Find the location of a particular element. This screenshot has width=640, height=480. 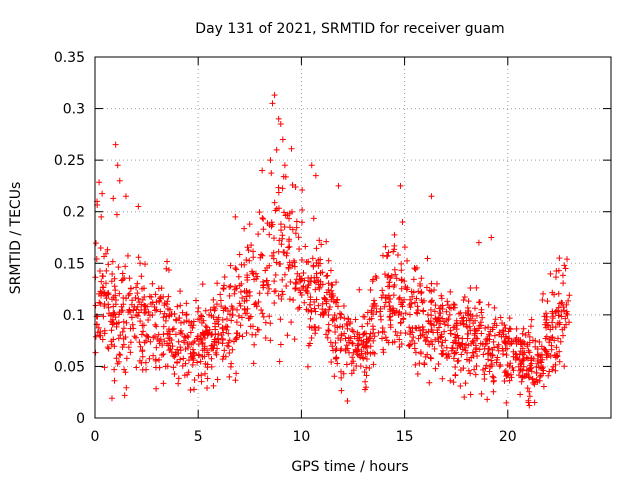

x-tick-label: 20 is located at coordinates (508, 437).